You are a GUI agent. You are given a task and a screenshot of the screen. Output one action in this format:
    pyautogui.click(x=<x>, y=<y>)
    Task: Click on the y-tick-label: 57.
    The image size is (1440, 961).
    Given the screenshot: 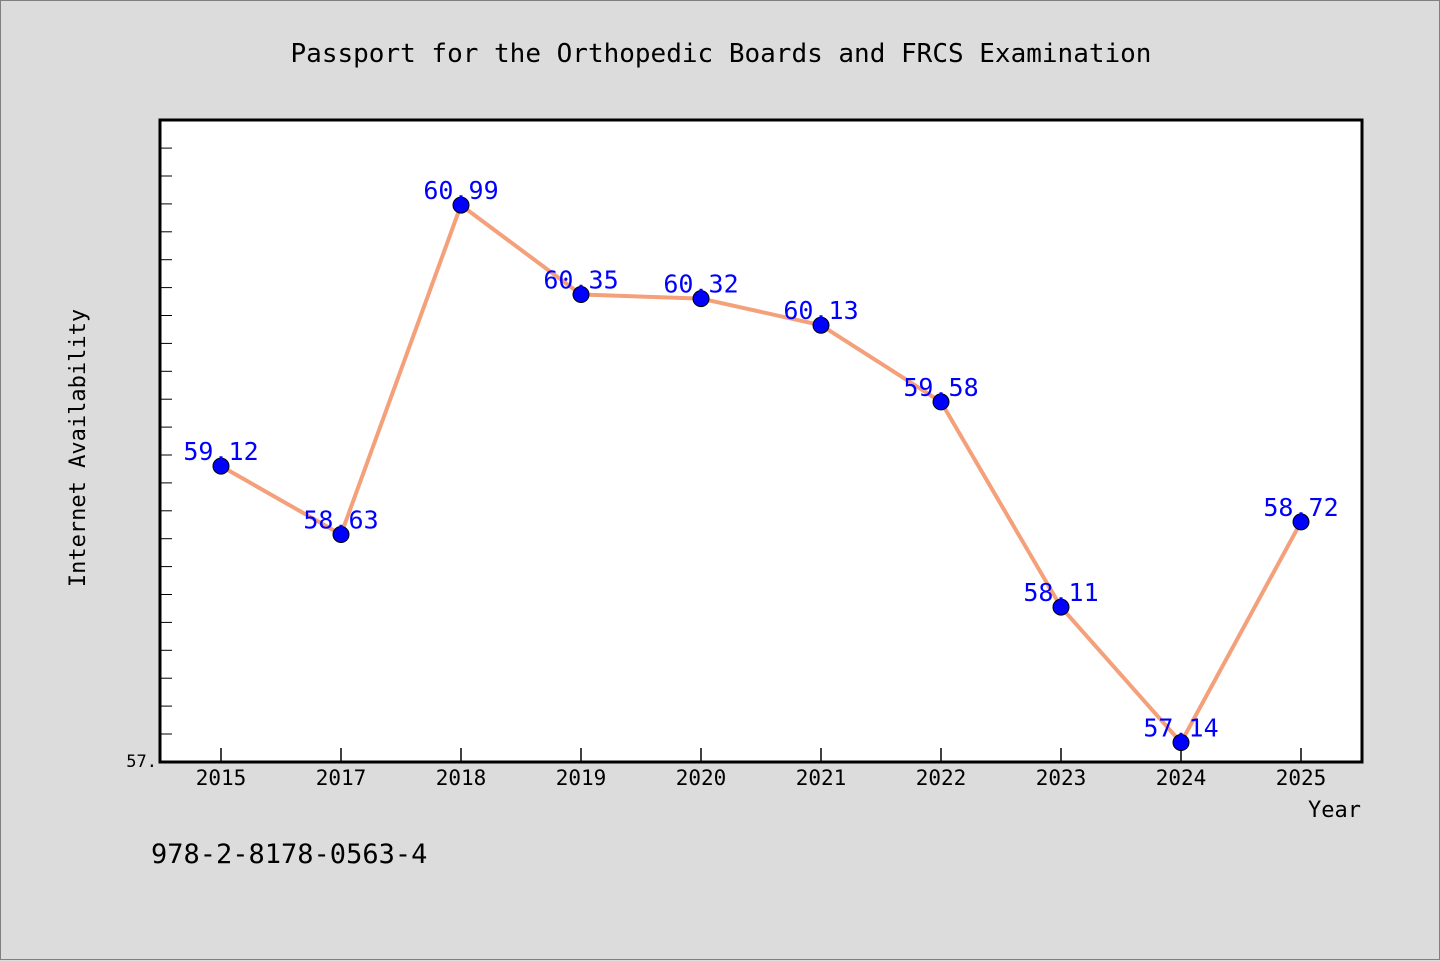 What is the action you would take?
    pyautogui.click(x=141, y=762)
    